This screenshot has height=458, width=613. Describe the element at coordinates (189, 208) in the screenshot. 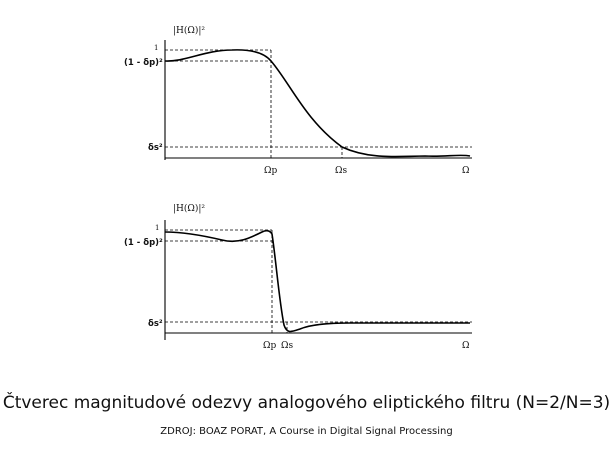

I see `bottom-ylabel: |H(Ω)|²` at that location.